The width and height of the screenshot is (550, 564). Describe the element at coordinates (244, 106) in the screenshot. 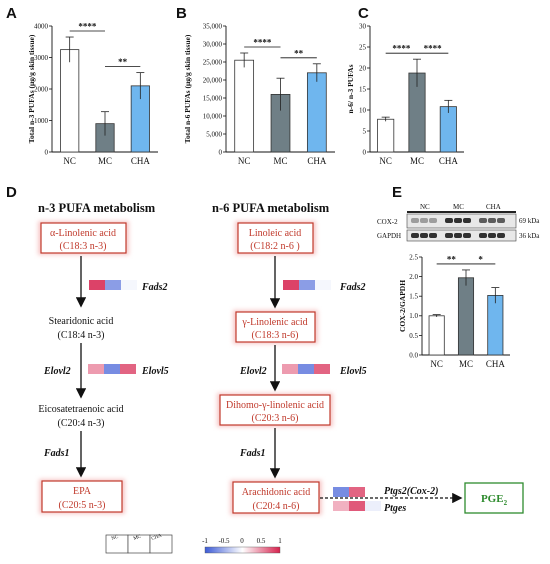

I see `b-bar-nc` at that location.